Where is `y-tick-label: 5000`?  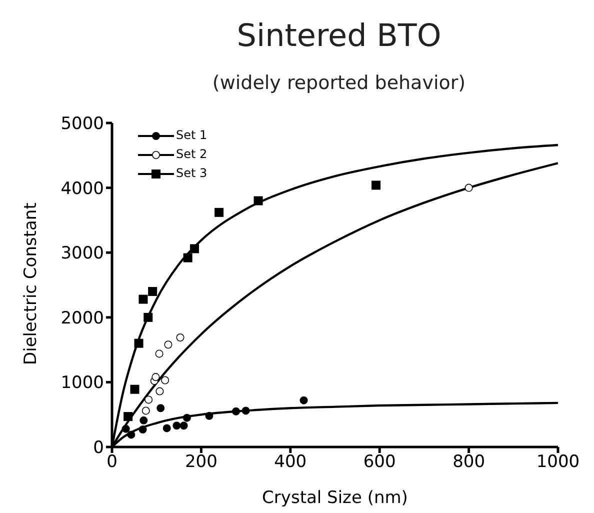 y-tick-label: 5000 is located at coordinates (82, 124).